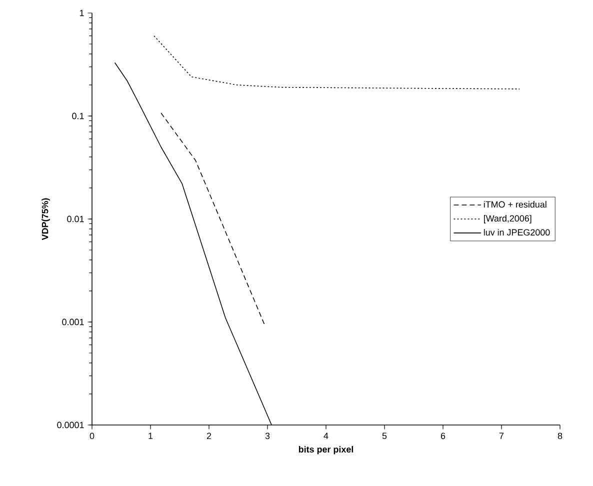 The image size is (593, 486). What do you see at coordinates (70, 425) in the screenshot?
I see `y-tick-label: 0.0001` at bounding box center [70, 425].